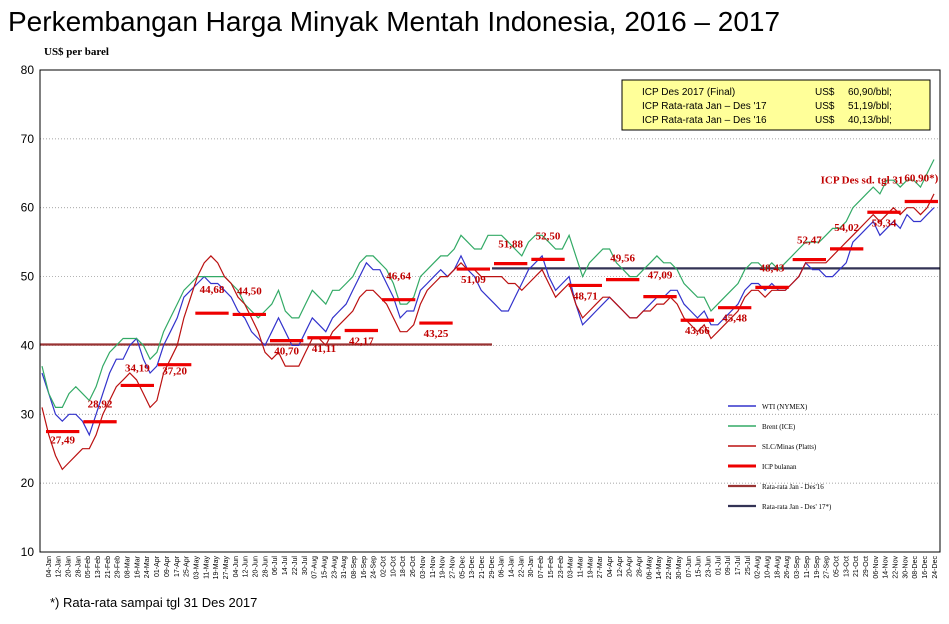  I want to click on x-tick-label: 22-May, so click(669, 568).